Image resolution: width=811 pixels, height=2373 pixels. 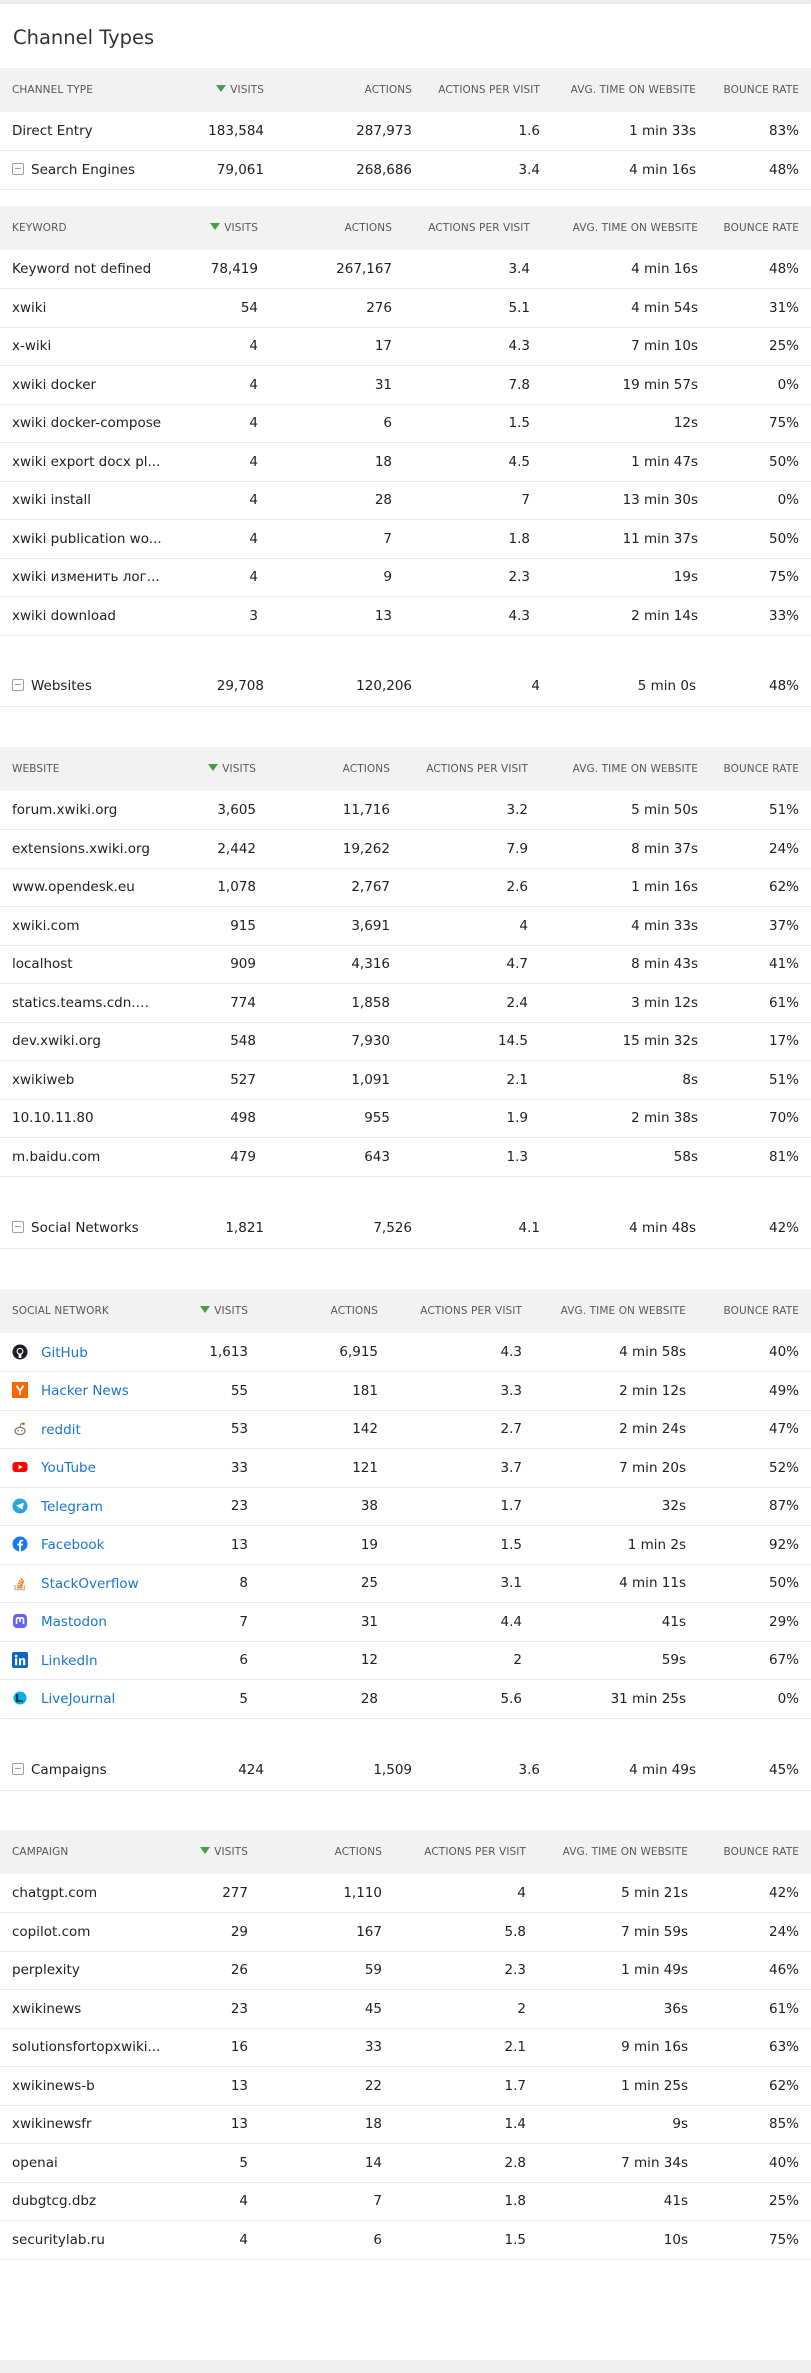 I want to click on table-row: xwikinews-b 13 22 1.7 1 min 25s 62%, so click(x=405, y=2086).